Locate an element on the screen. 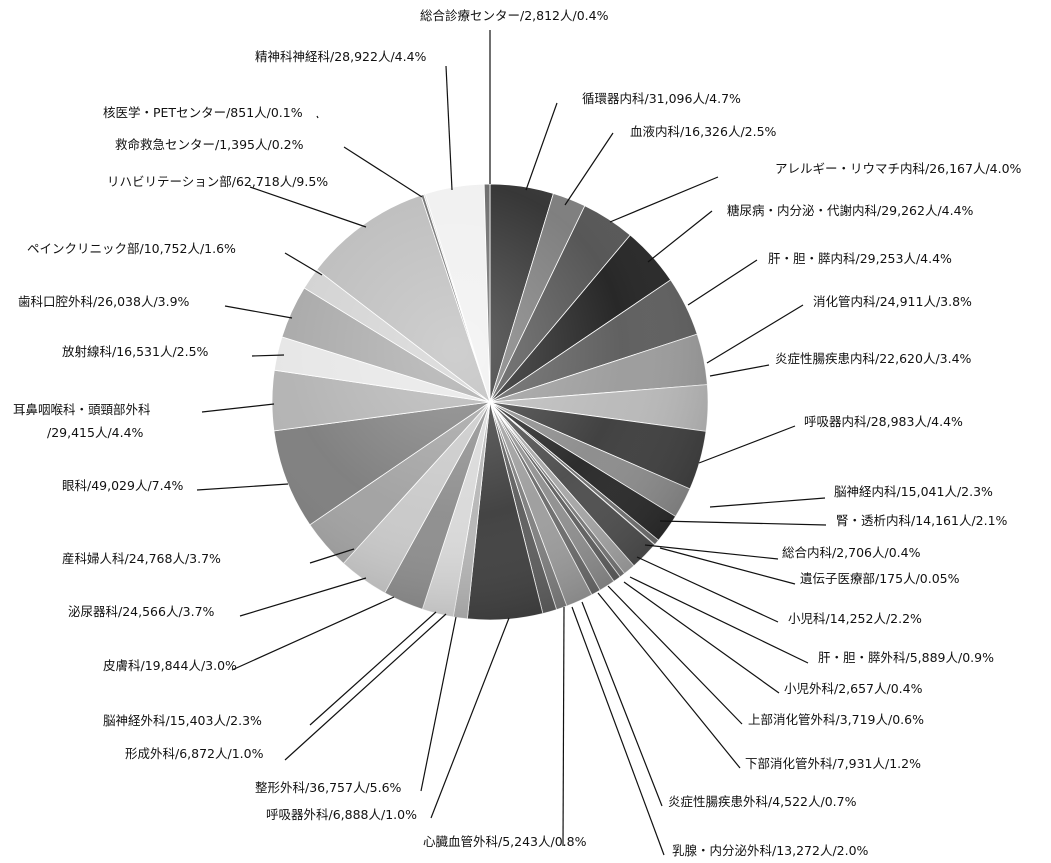 The height and width of the screenshot is (863, 1051). label-rehabilitation: リハビリテーション部/62,718人/9.5% is located at coordinates (217, 181).